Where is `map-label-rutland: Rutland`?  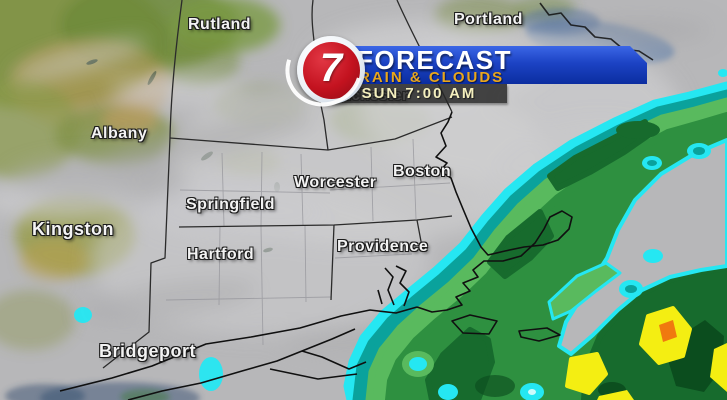
map-label-rutland: Rutland is located at coordinates (220, 24).